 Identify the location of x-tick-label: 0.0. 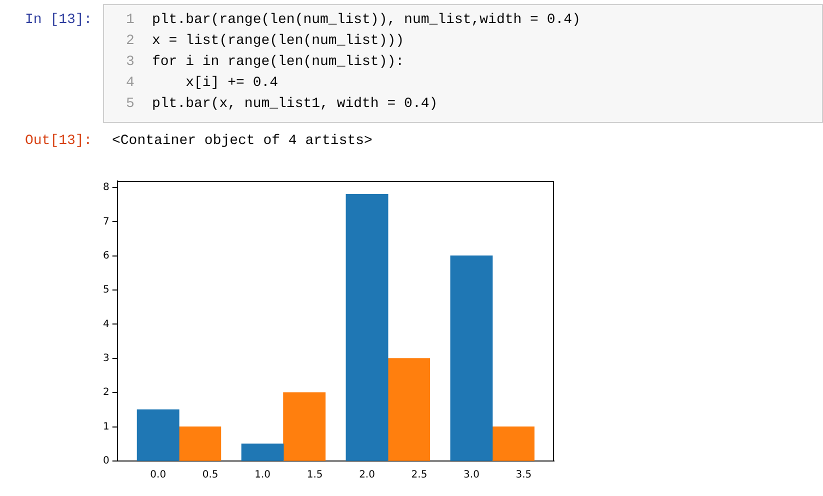
(158, 475).